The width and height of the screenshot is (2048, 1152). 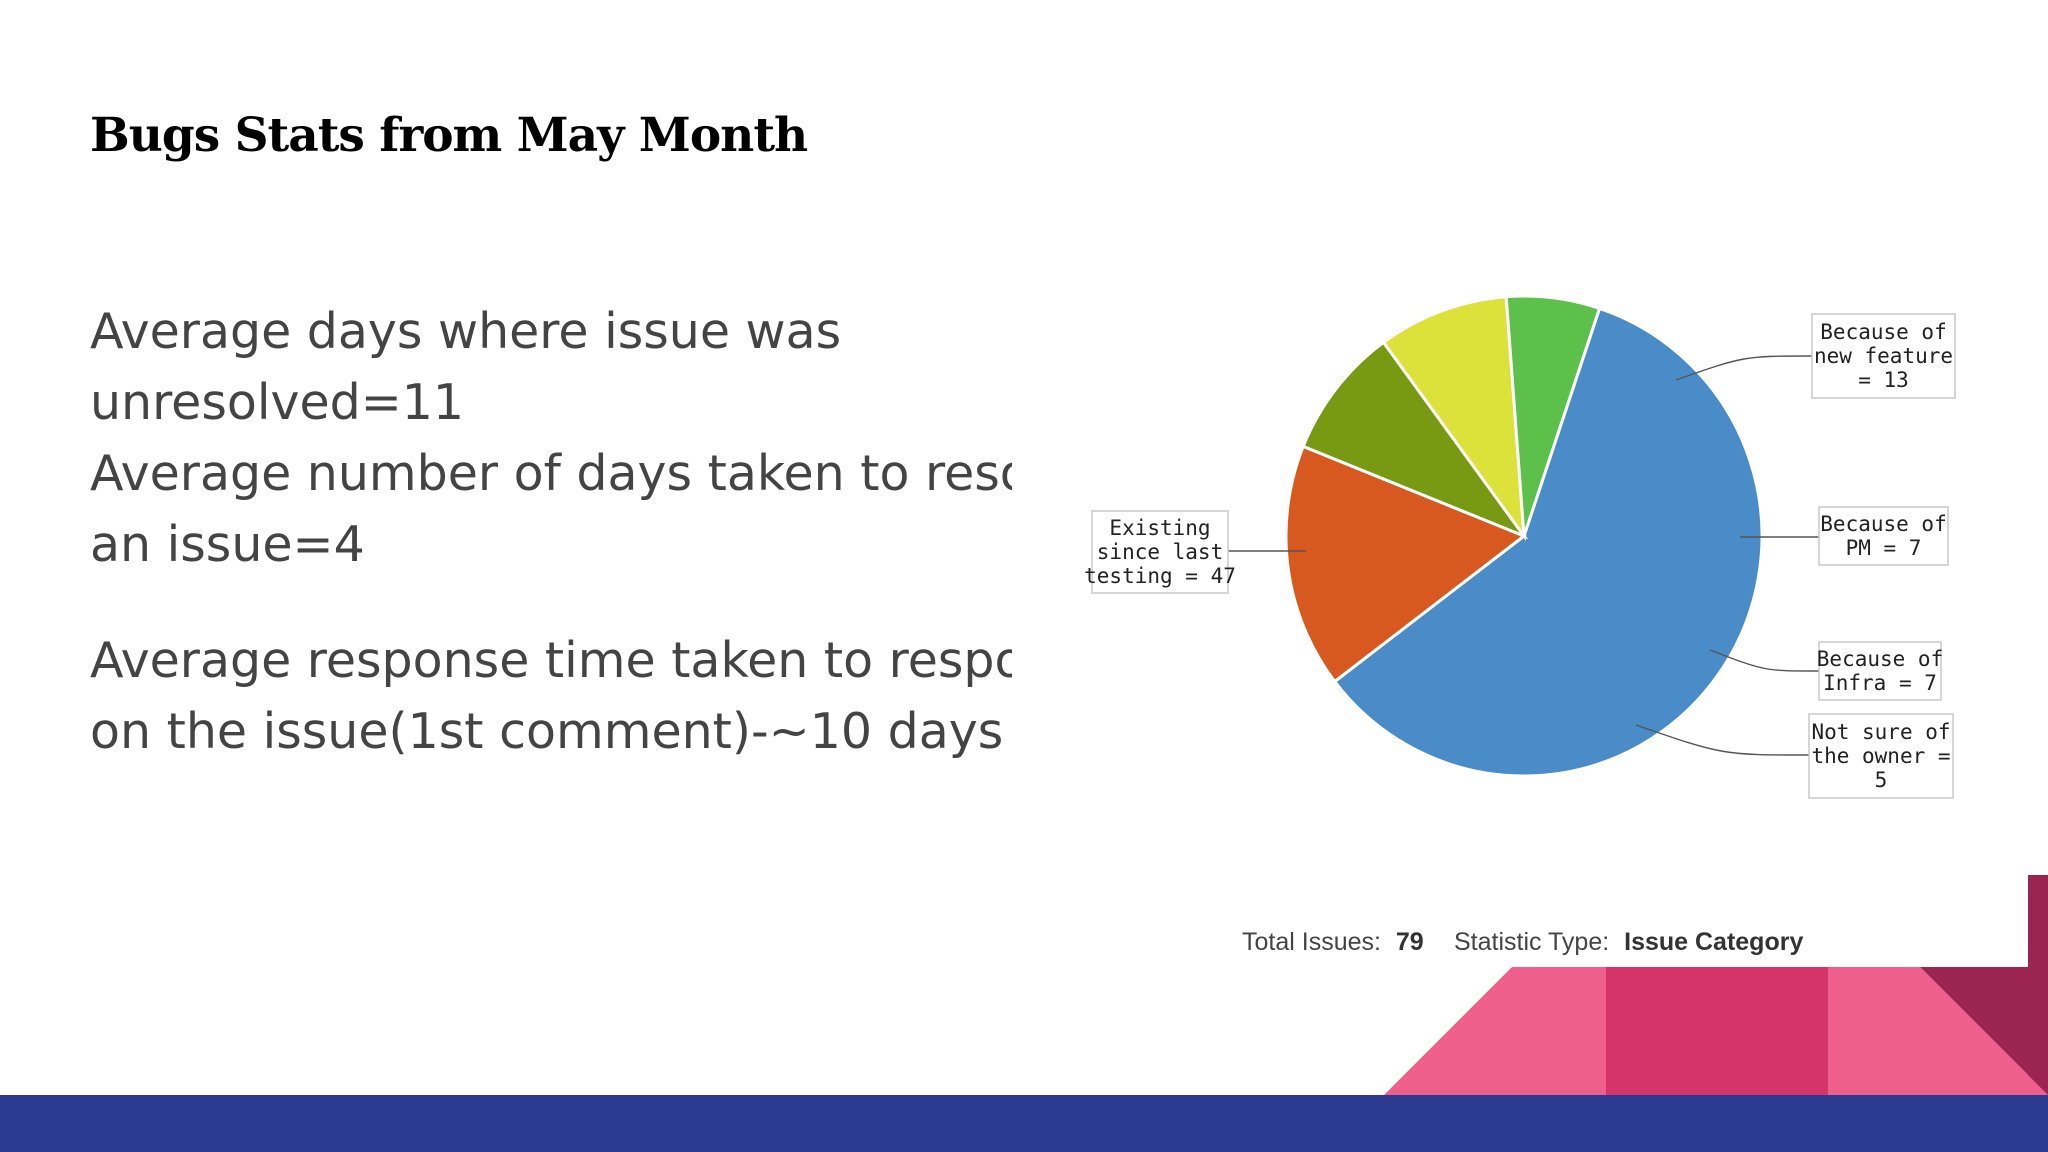 What do you see at coordinates (547, 731) in the screenshot?
I see `body-line: on the issue(1st comment)-~10 days` at bounding box center [547, 731].